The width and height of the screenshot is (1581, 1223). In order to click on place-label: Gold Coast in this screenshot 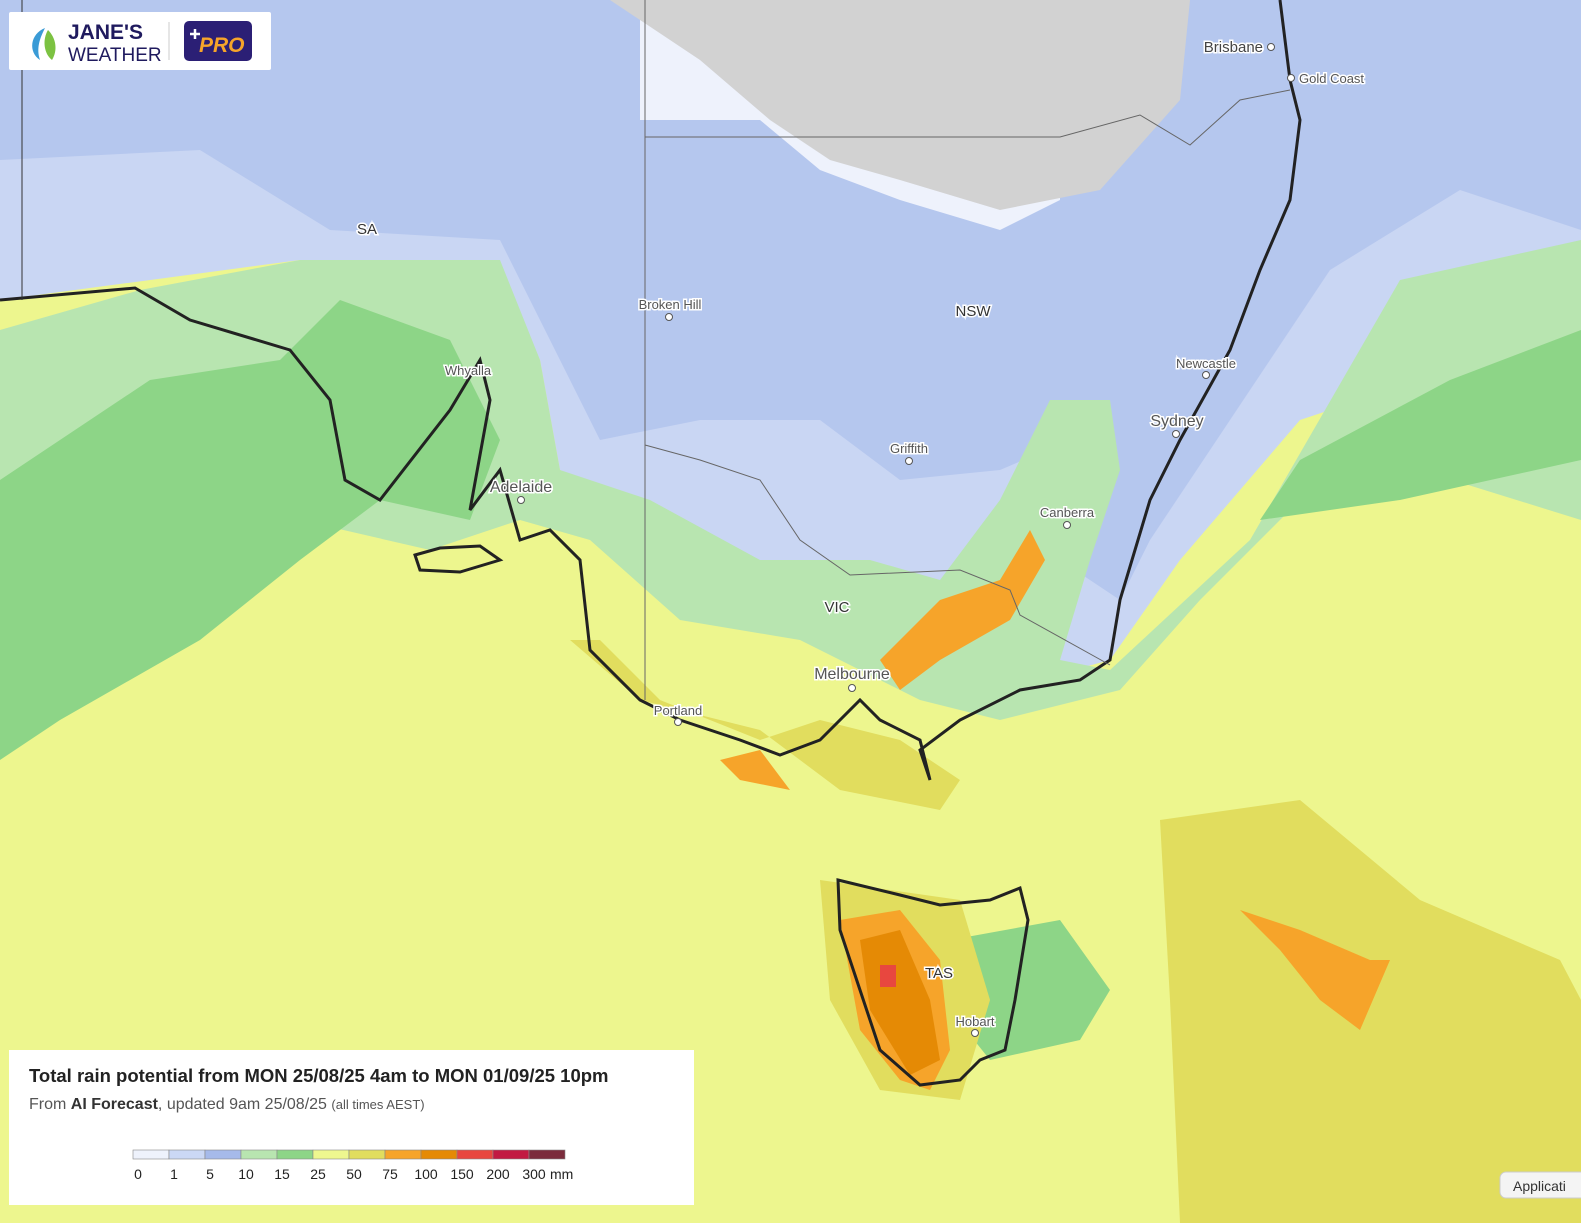, I will do `click(1331, 78)`.